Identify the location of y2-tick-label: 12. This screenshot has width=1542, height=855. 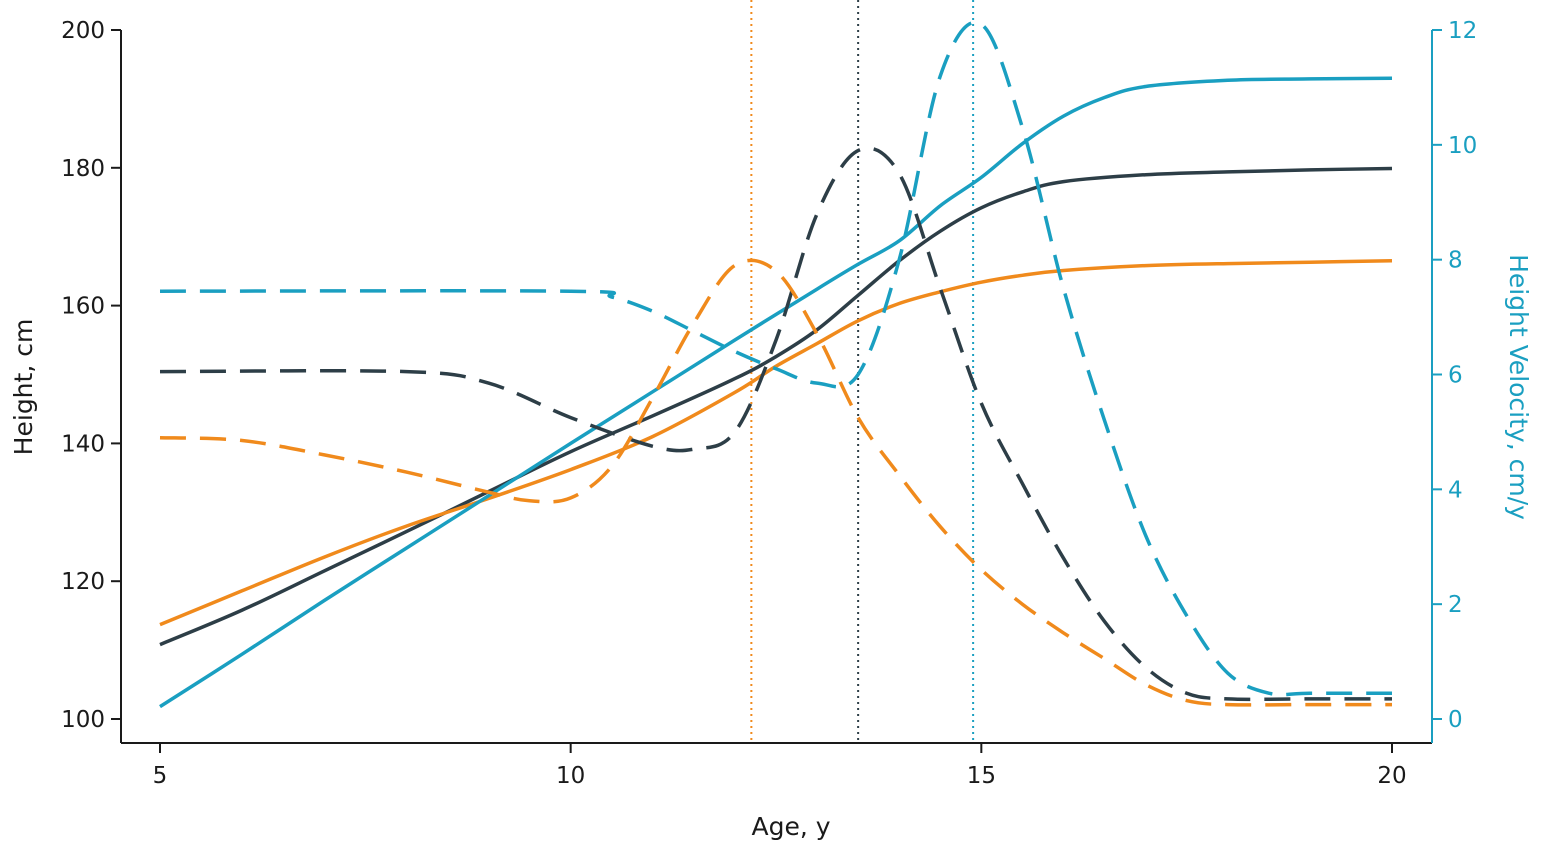
(1462, 31).